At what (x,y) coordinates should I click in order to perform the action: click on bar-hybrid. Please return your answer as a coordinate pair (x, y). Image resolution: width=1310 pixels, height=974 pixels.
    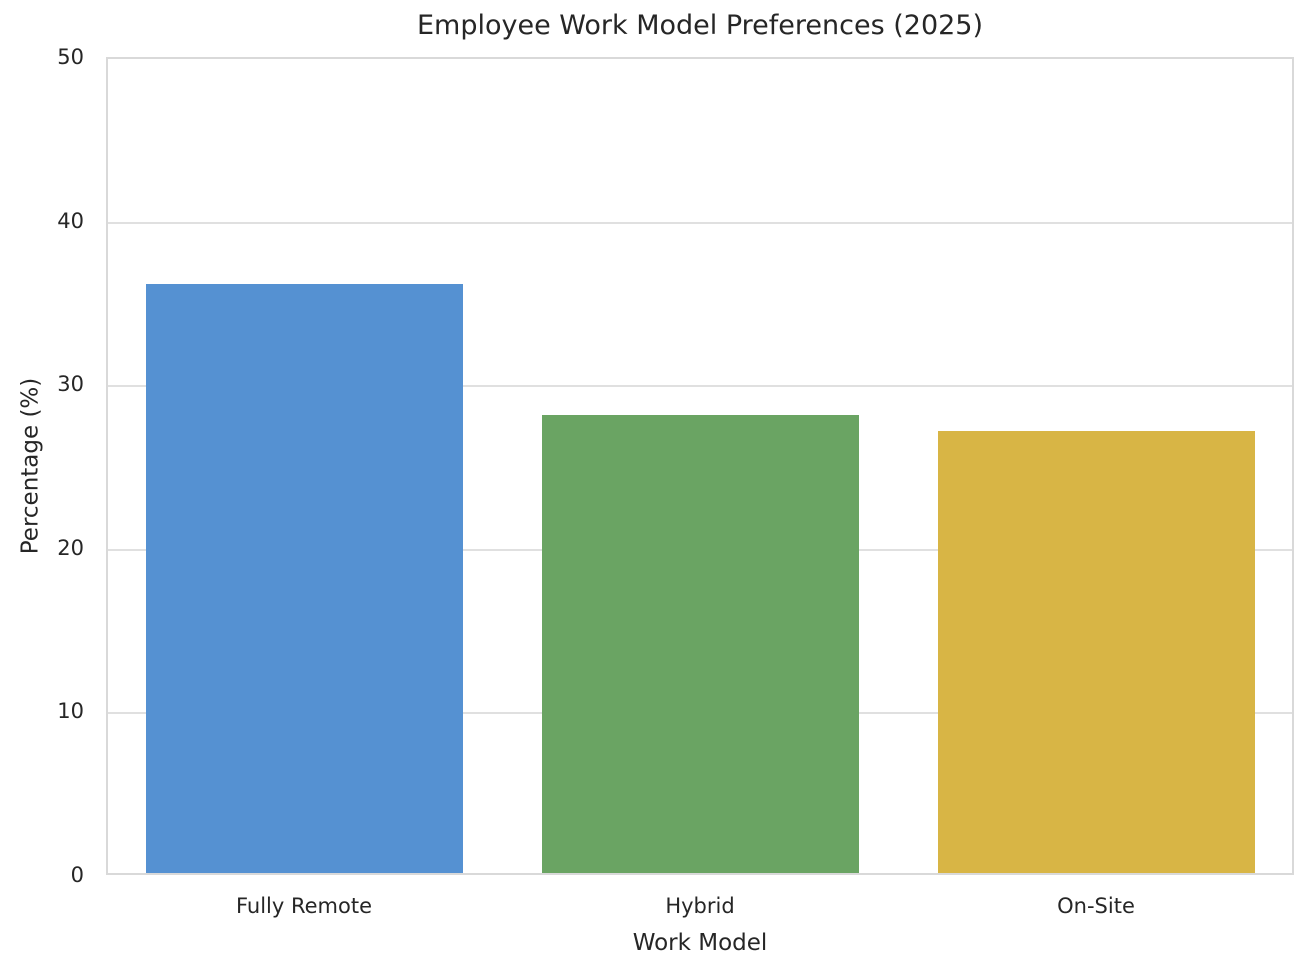
    Looking at the image, I should click on (700, 644).